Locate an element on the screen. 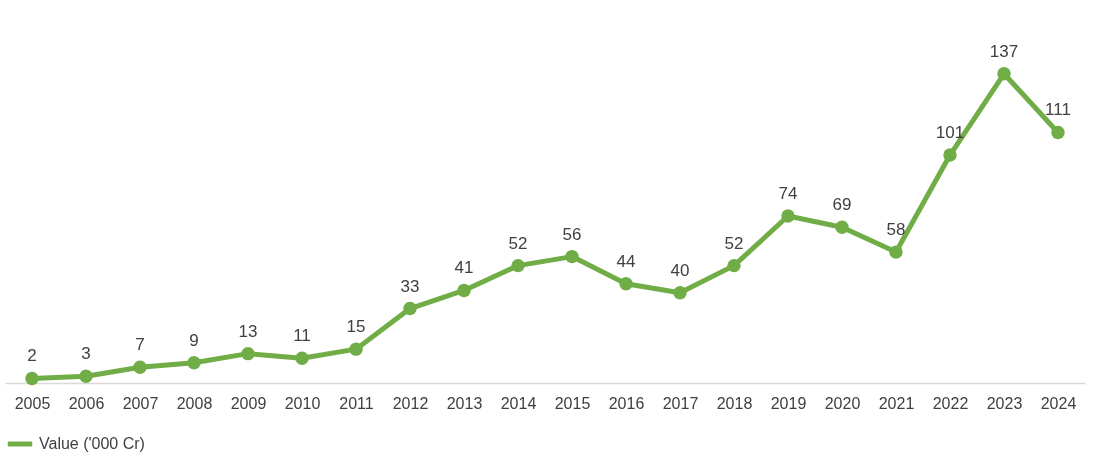  data-label: 41 is located at coordinates (464, 268).